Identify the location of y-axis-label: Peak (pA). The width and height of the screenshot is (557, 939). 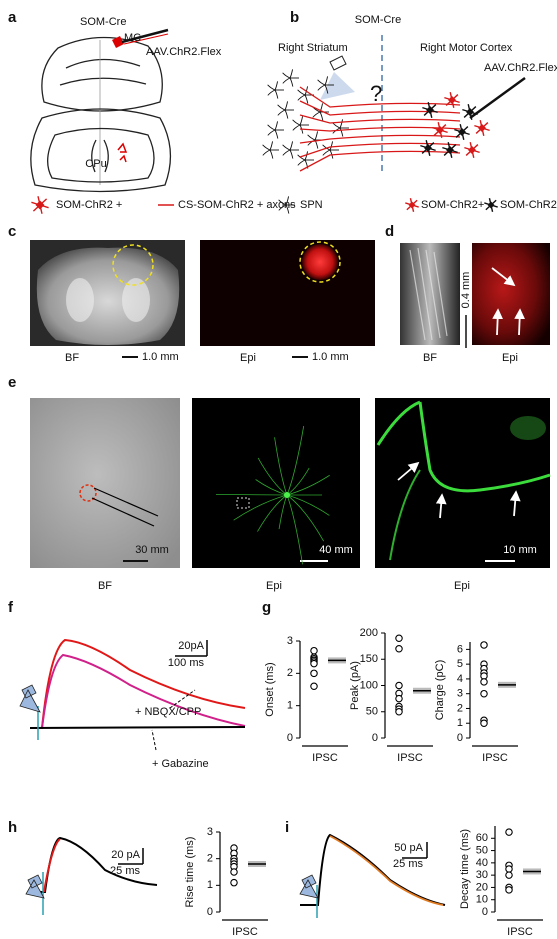
(355, 685).